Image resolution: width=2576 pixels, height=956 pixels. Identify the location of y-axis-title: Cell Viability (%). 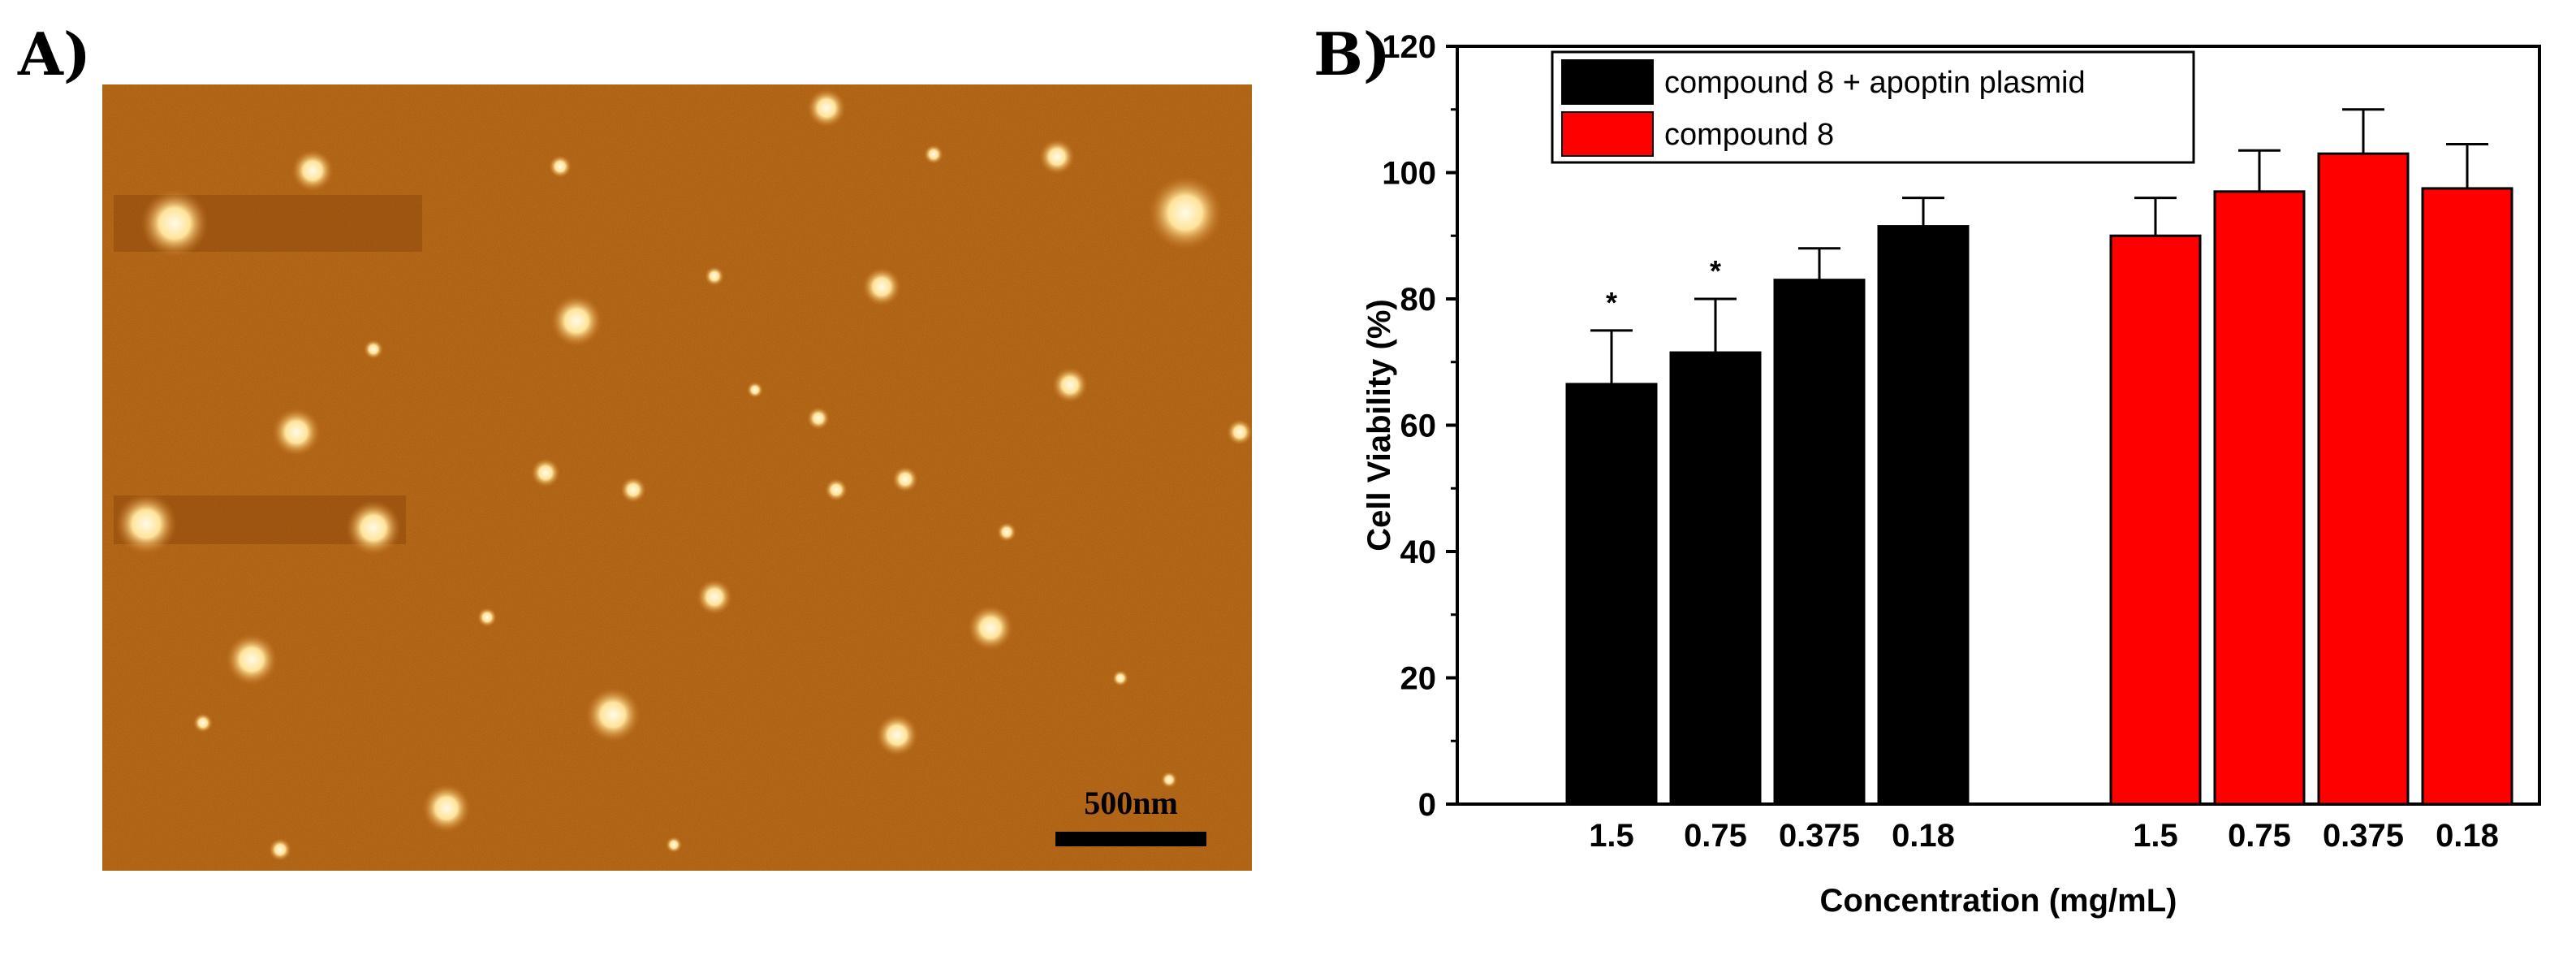
(1379, 425).